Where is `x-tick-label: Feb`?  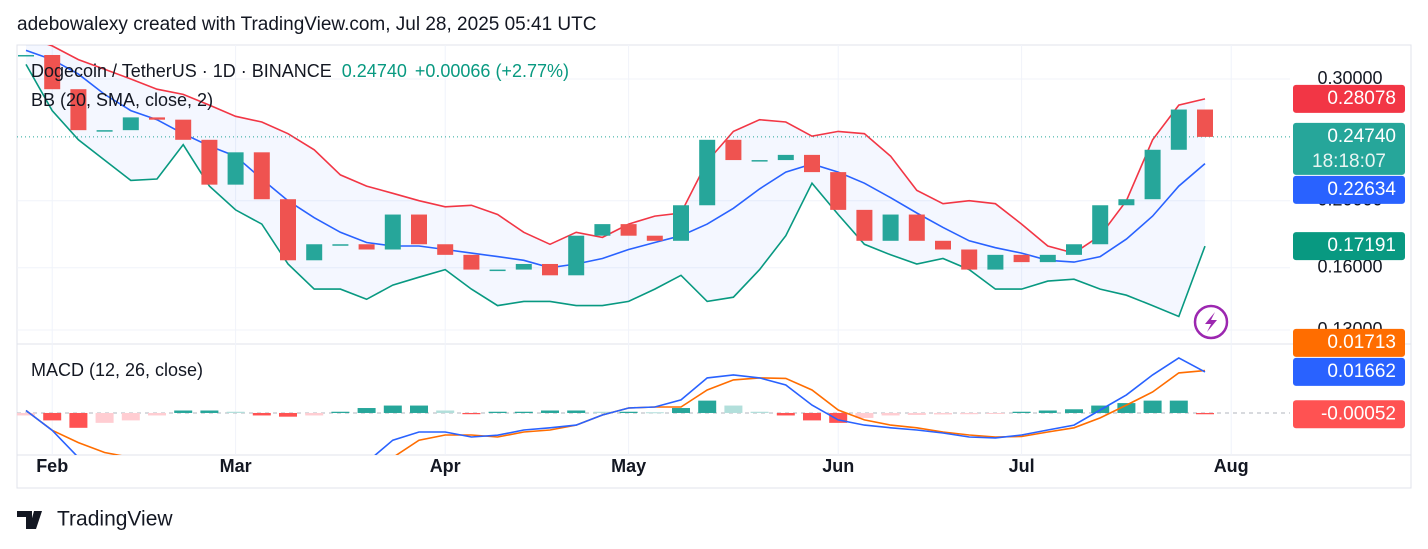
x-tick-label: Feb is located at coordinates (52, 466).